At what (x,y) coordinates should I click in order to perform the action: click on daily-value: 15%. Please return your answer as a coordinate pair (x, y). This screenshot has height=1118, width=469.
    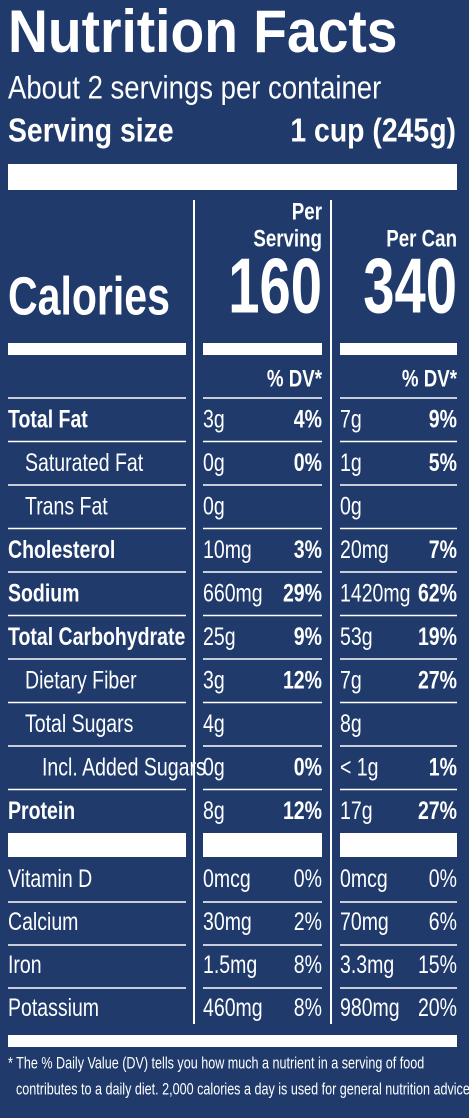
    Looking at the image, I should click on (437, 965).